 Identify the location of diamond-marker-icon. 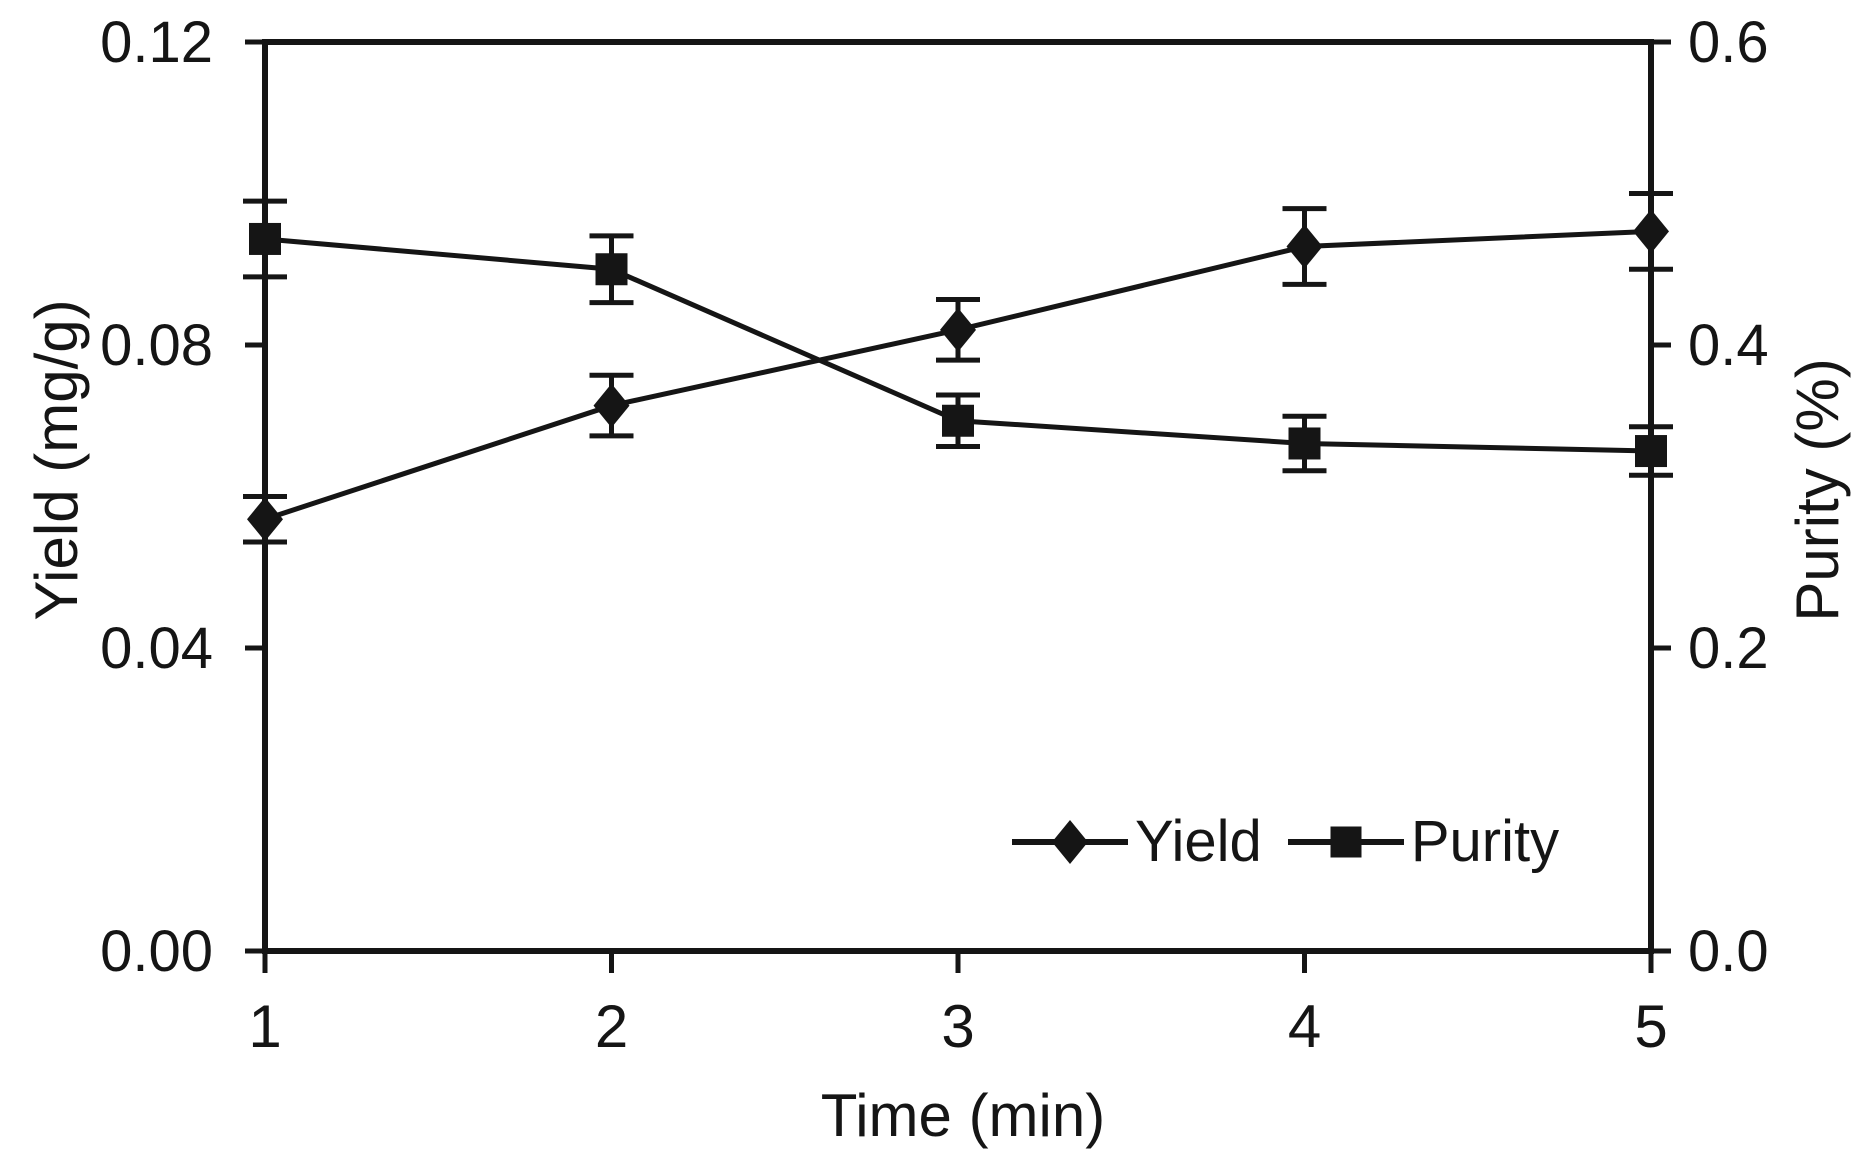
(1070, 842).